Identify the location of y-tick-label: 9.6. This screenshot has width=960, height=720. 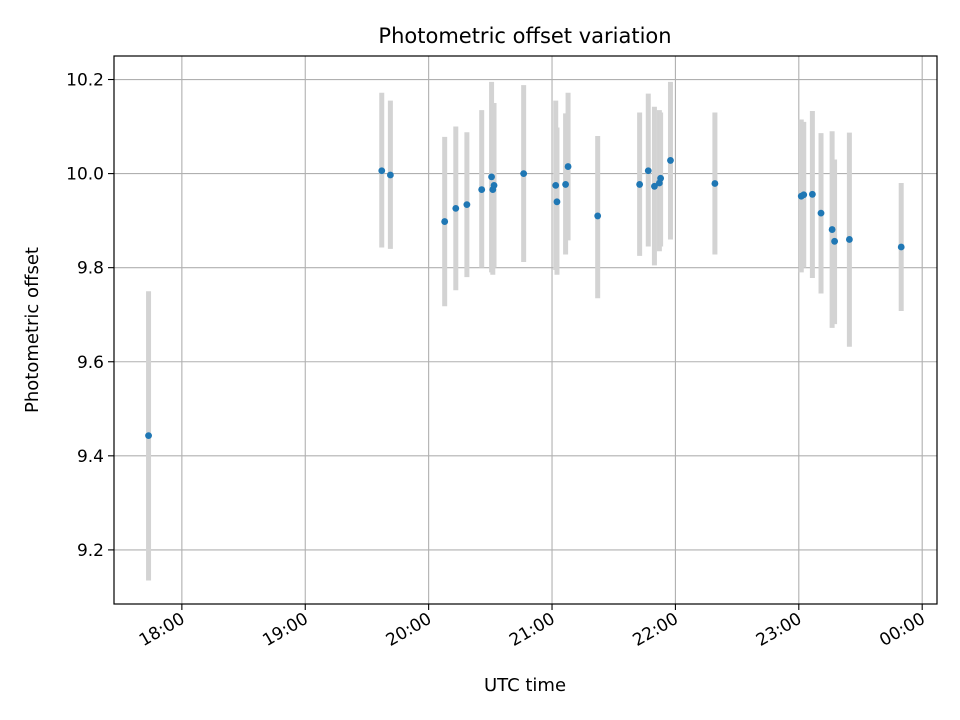
(90, 363).